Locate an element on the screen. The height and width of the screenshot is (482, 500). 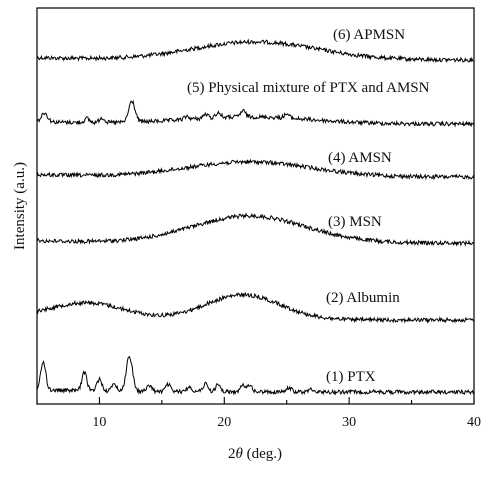
x-tick-label: 30 is located at coordinates (349, 422).